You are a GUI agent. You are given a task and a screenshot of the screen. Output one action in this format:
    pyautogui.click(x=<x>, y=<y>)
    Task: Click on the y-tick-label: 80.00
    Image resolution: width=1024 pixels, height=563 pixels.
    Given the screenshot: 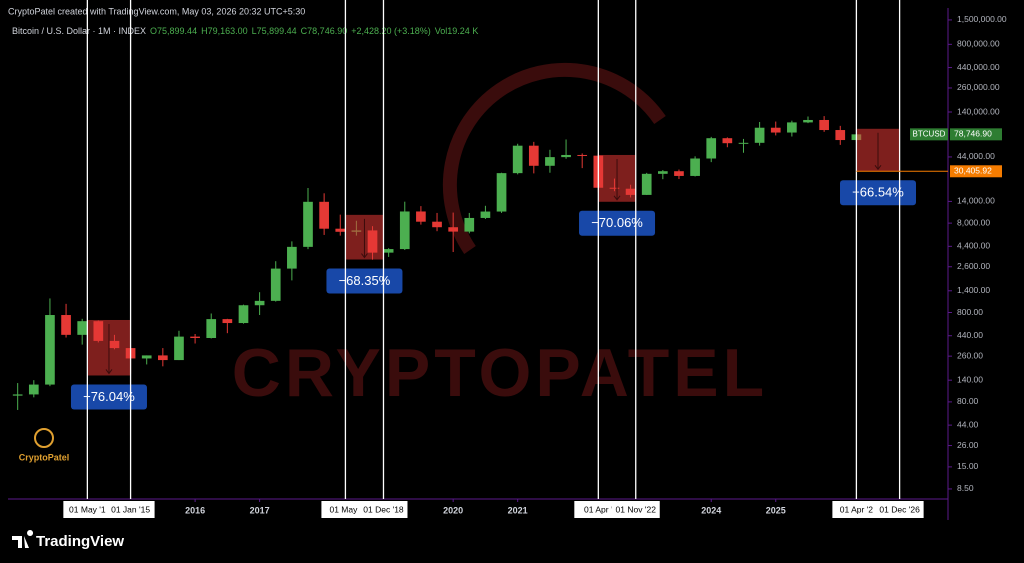 What is the action you would take?
    pyautogui.click(x=968, y=401)
    